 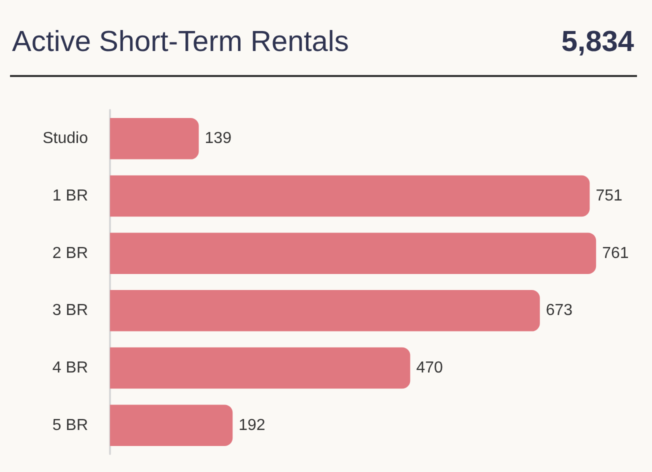 What do you see at coordinates (70, 425) in the screenshot?
I see `y-tick-label: 5 BR` at bounding box center [70, 425].